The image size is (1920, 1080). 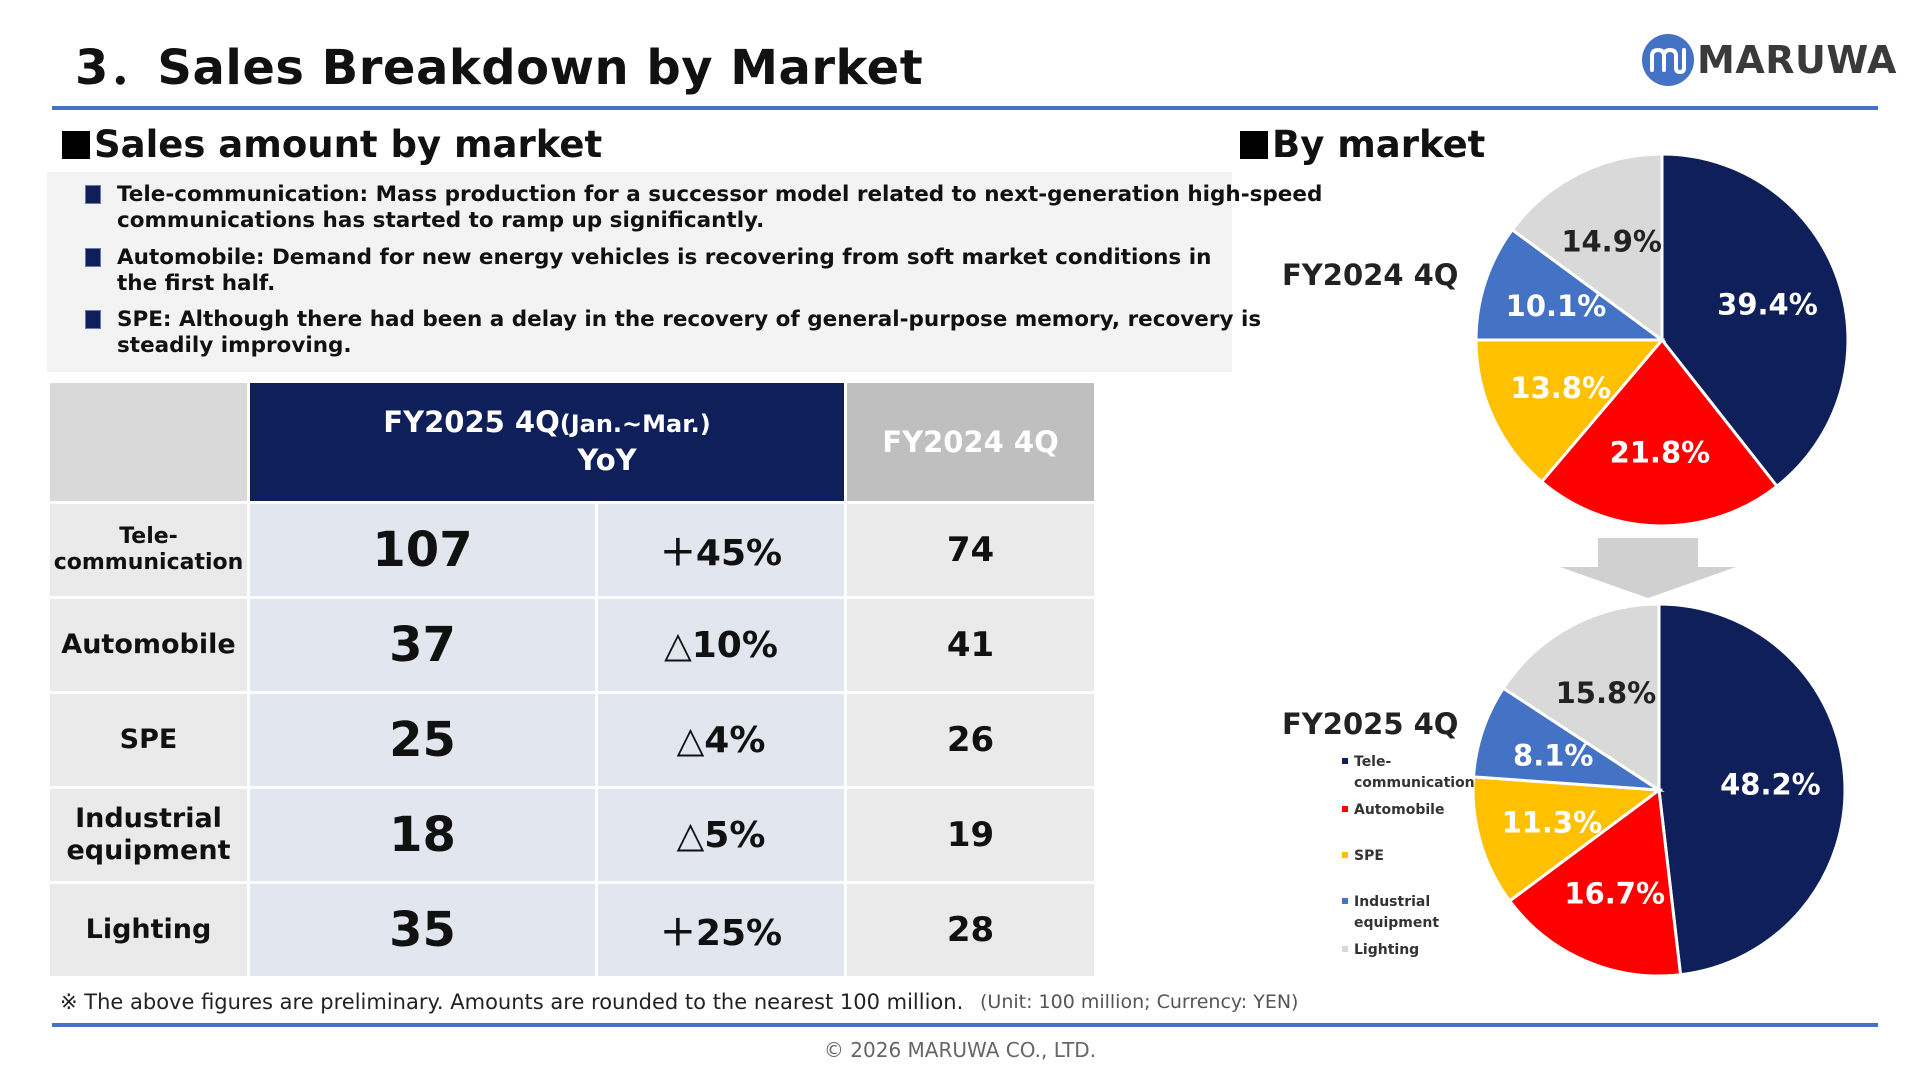 What do you see at coordinates (148, 550) in the screenshot?
I see `row-label: Tele-communication` at bounding box center [148, 550].